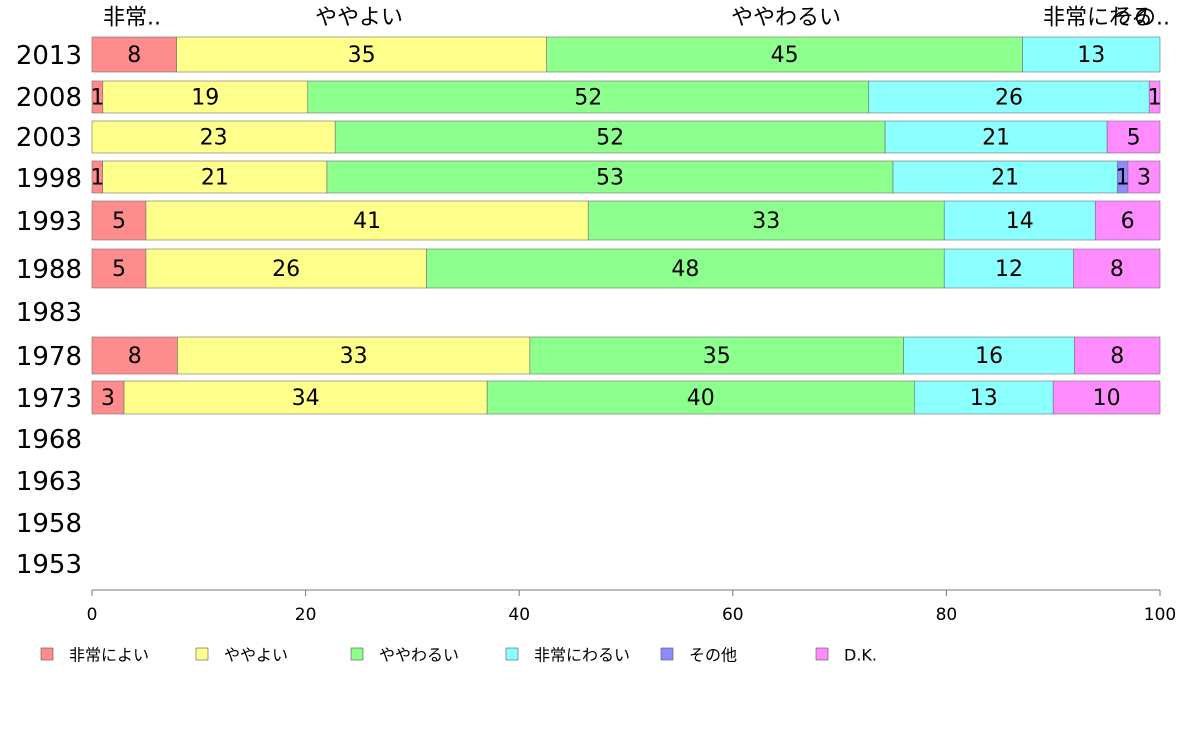 The image size is (1188, 736). What do you see at coordinates (1141, 18) in the screenshot?
I see `top-category-label: その..` at bounding box center [1141, 18].